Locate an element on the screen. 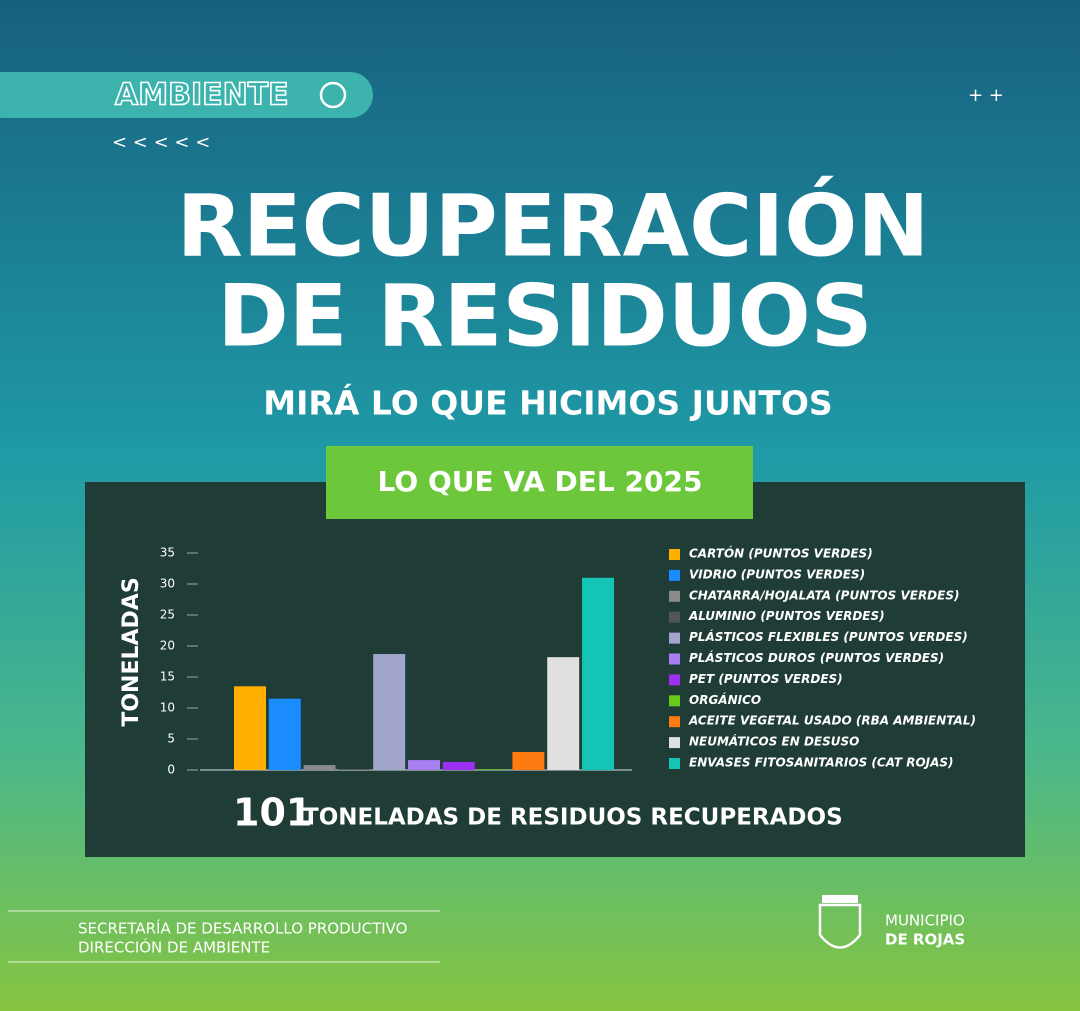 The width and height of the screenshot is (1080, 1011). title: DE RESIDUOS is located at coordinates (544, 316).